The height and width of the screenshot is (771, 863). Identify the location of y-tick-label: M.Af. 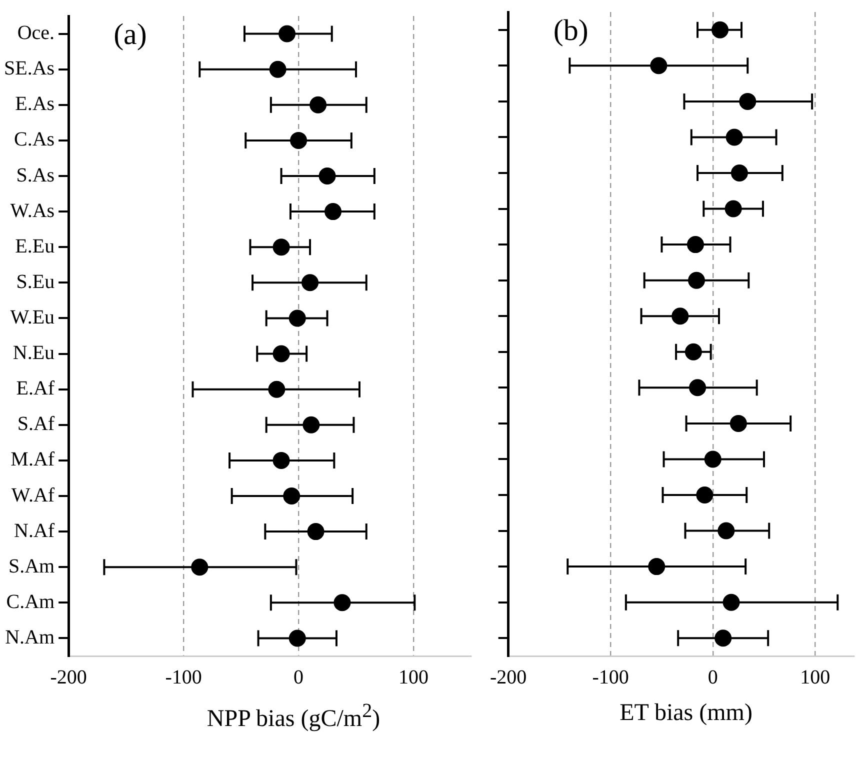
(32, 459).